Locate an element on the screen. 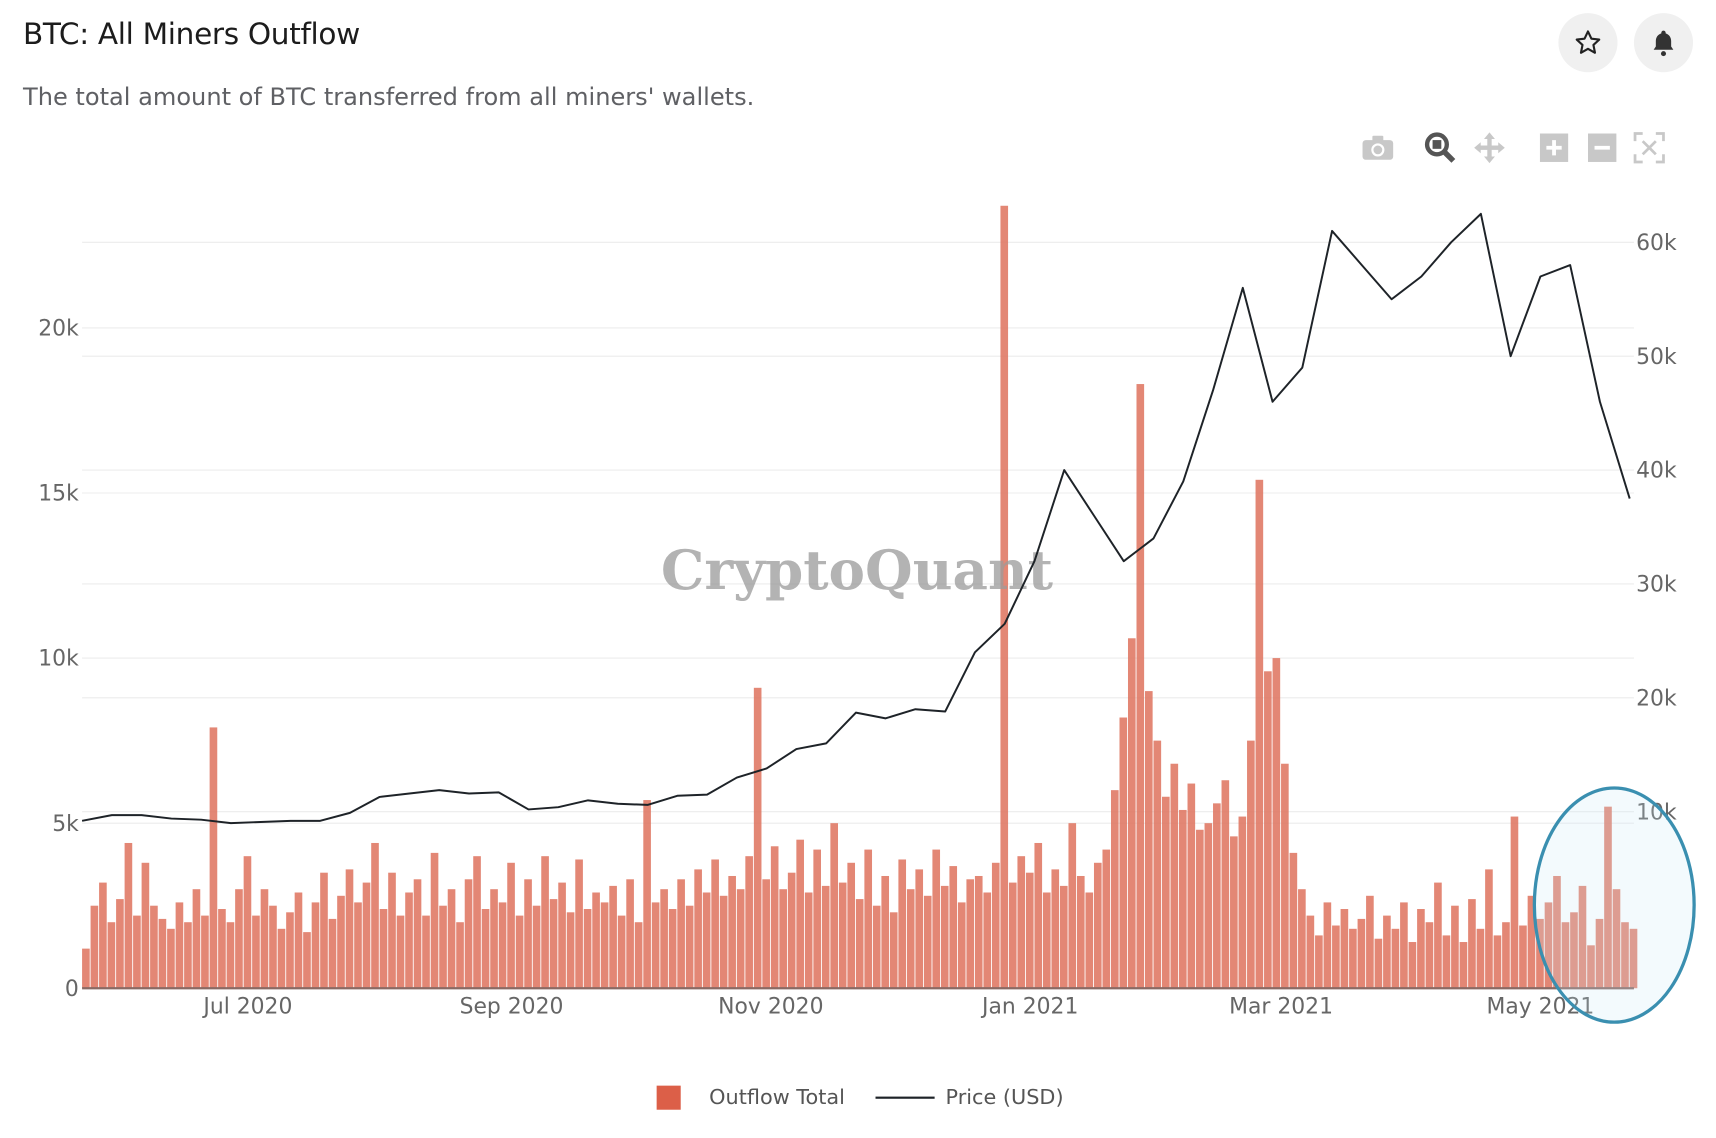  zoom-in-button is located at coordinates (1554, 147).